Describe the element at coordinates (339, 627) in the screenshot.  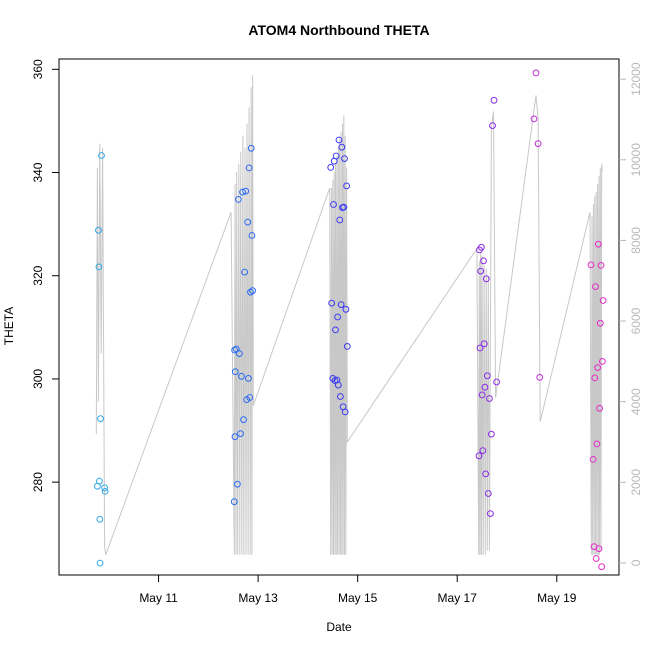
I see `x-axis-label: Date` at that location.